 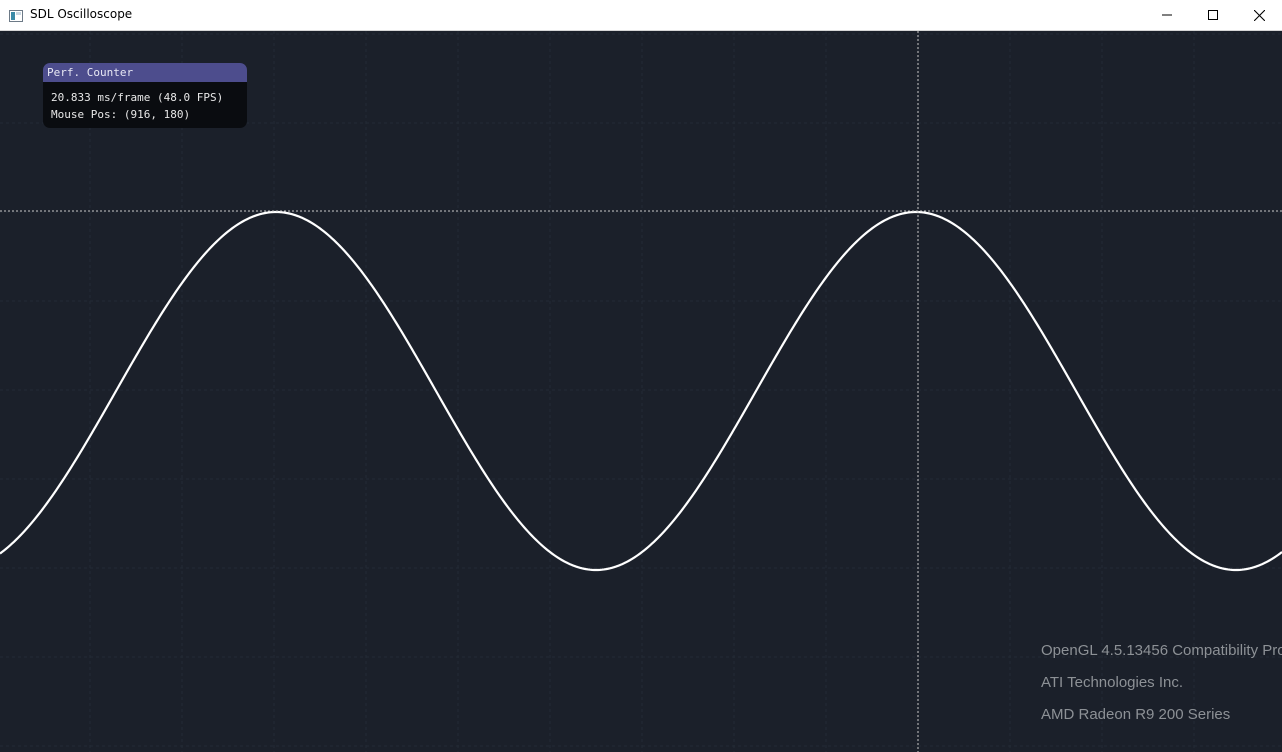 I want to click on minimize-button, so click(x=1167, y=15).